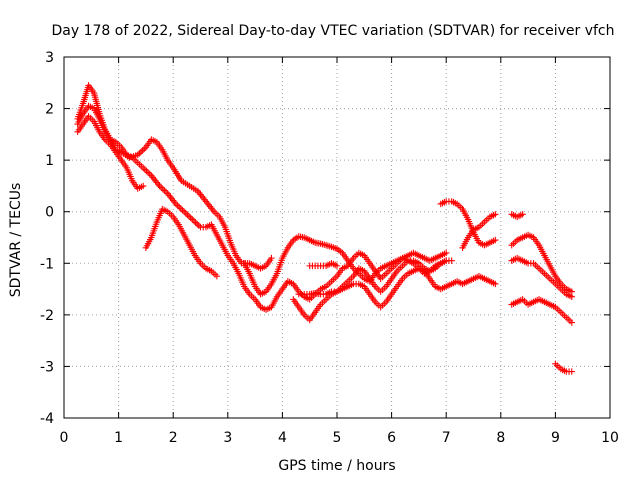 The height and width of the screenshot is (480, 640). I want to click on x-tick-label: 1, so click(118, 438).